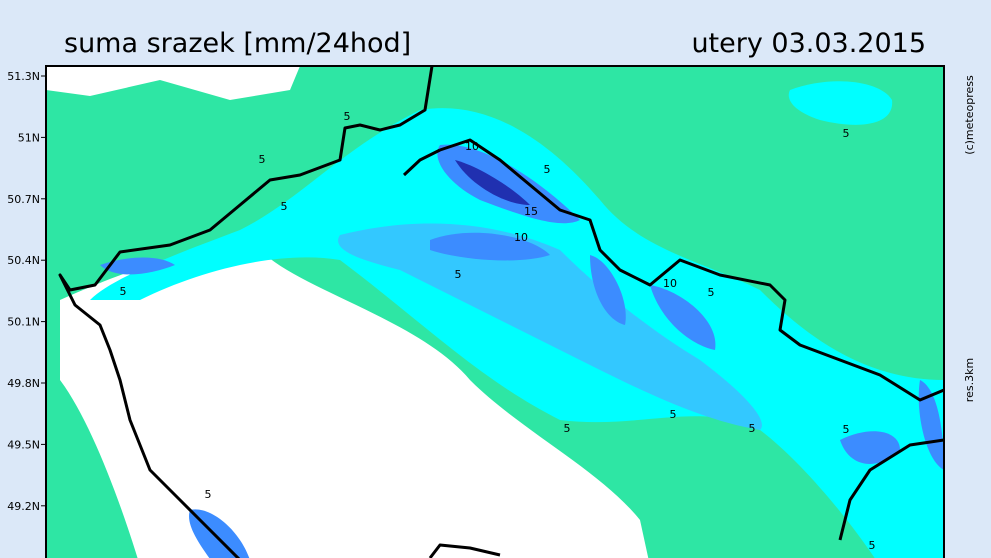 Image resolution: width=991 pixels, height=558 pixels. I want to click on credit: (c)meteopress, so click(969, 115).